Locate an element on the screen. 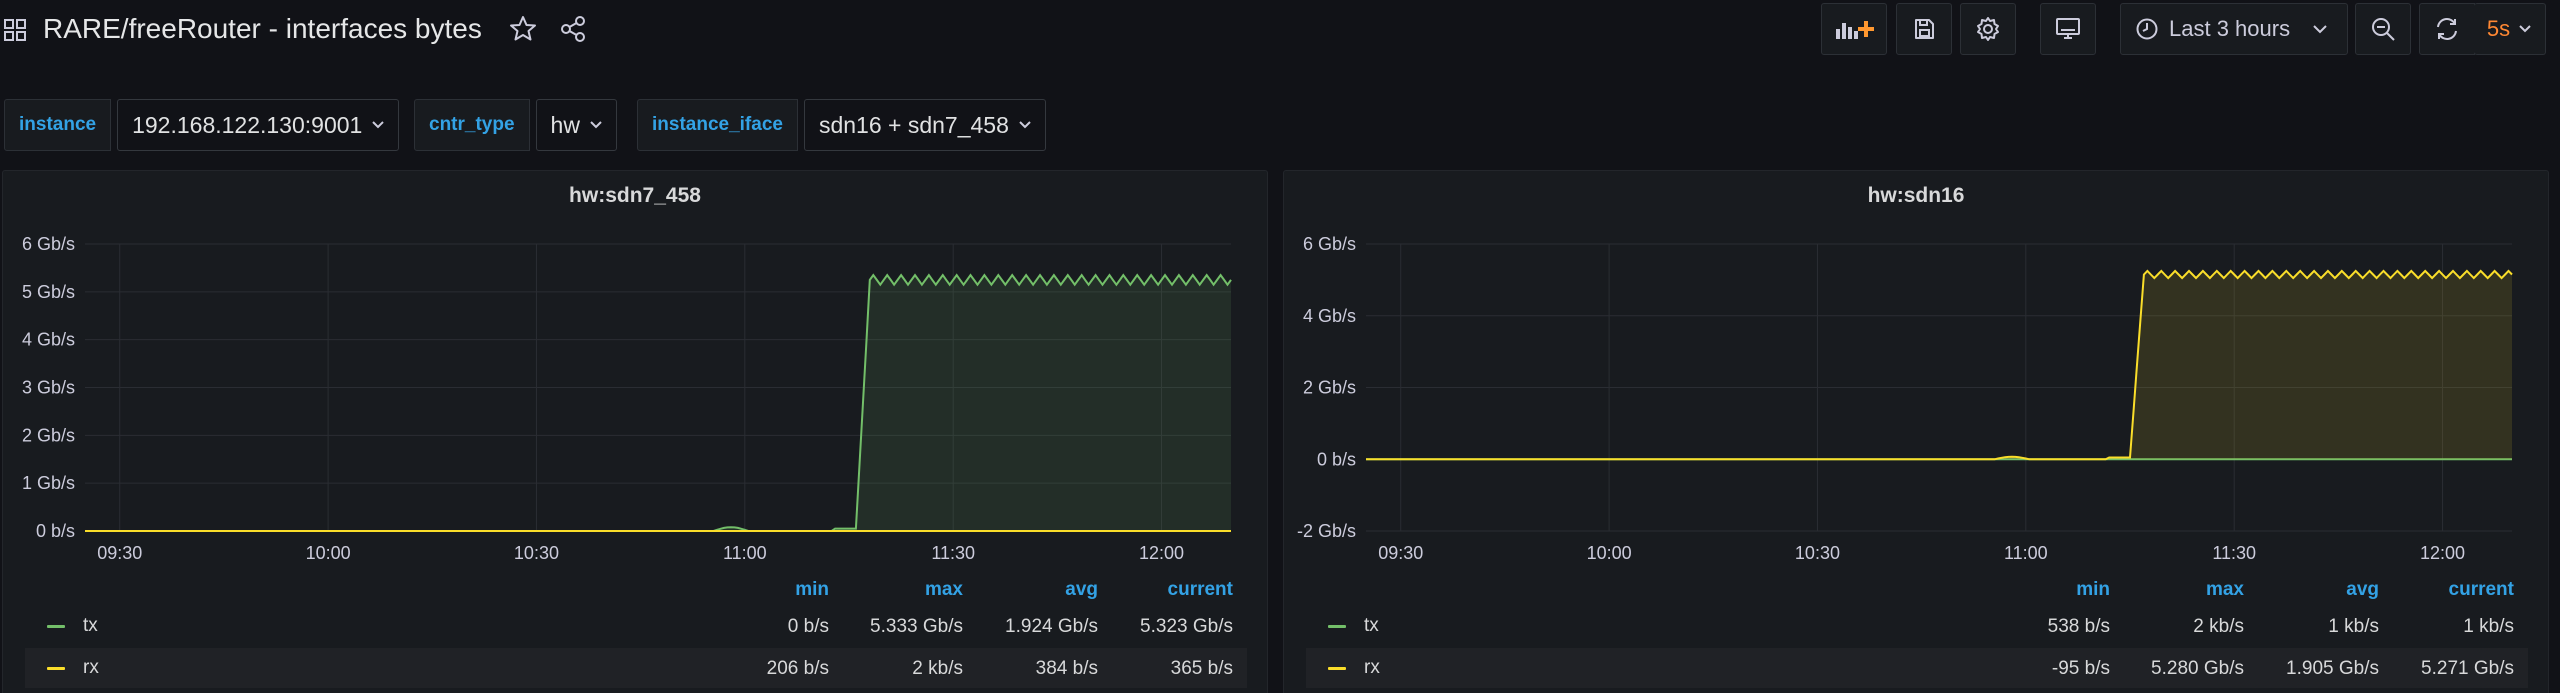  star-icon is located at coordinates (523, 29).